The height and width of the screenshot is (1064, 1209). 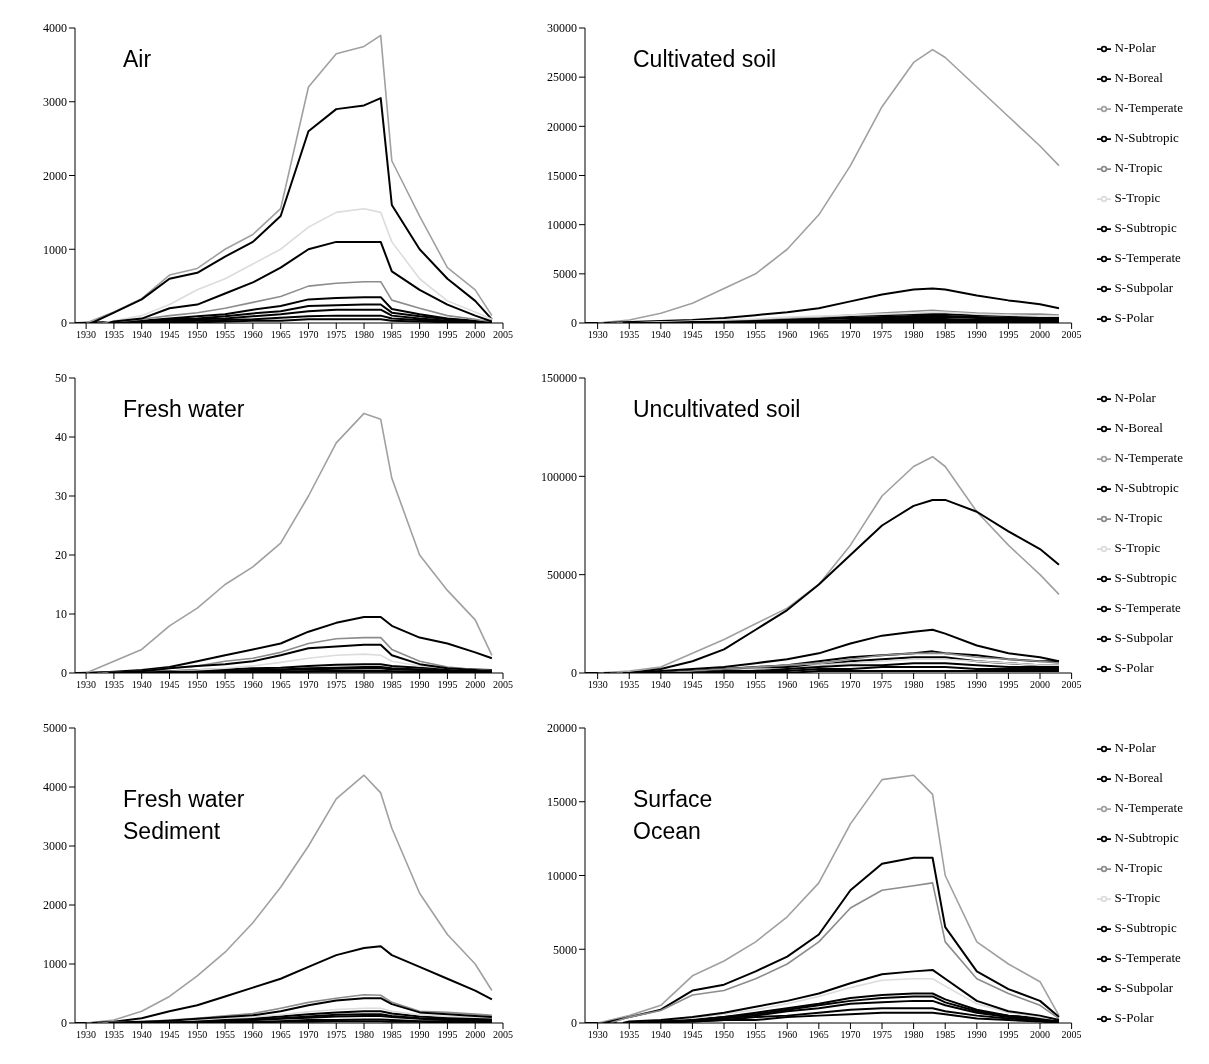 What do you see at coordinates (559, 476) in the screenshot?
I see `y-tick-label: 100000` at bounding box center [559, 476].